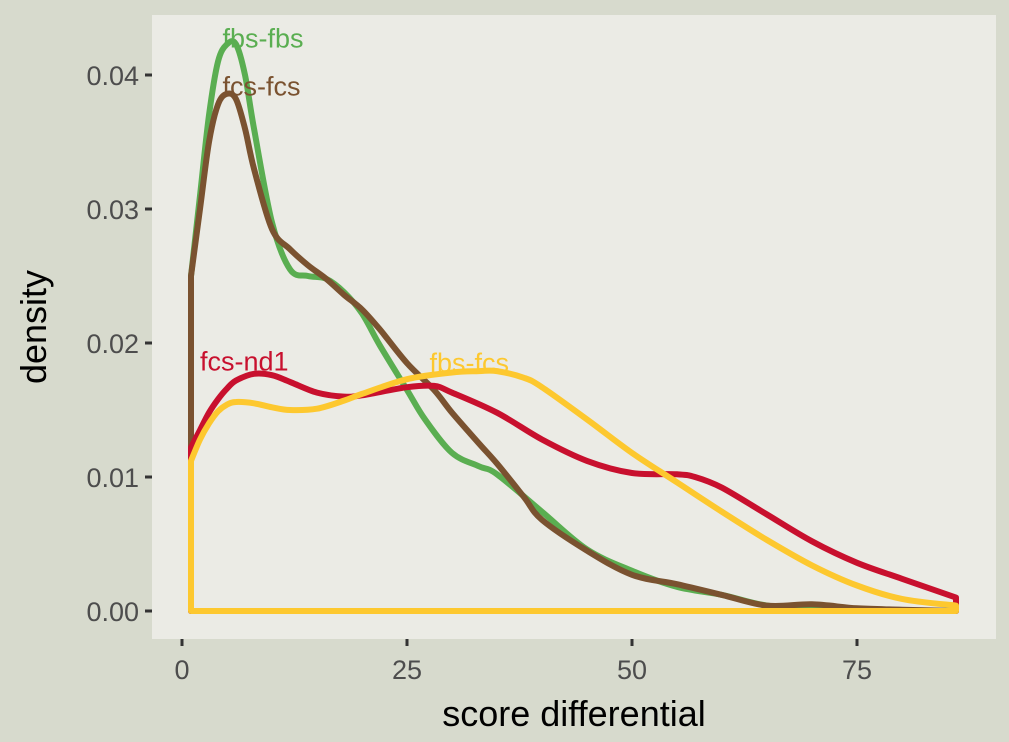 Image resolution: width=1009 pixels, height=742 pixels. I want to click on series-labels: fbs-fbs fcs-fcs fcs-nd1 fbs-fcs, so click(354, 200).